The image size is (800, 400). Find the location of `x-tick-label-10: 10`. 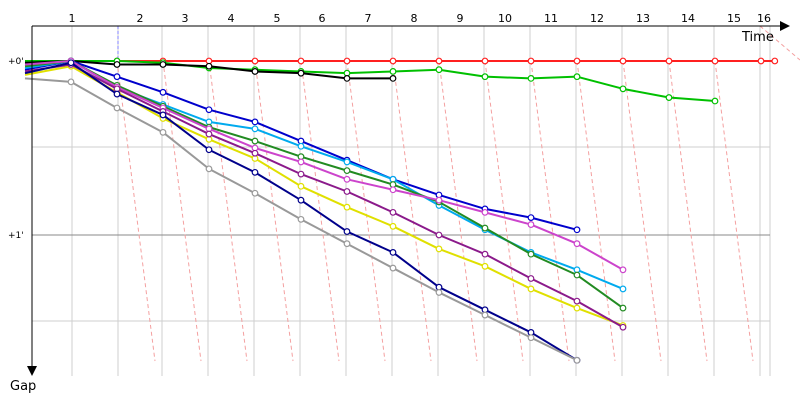

x-tick-label-10: 10 is located at coordinates (505, 18).